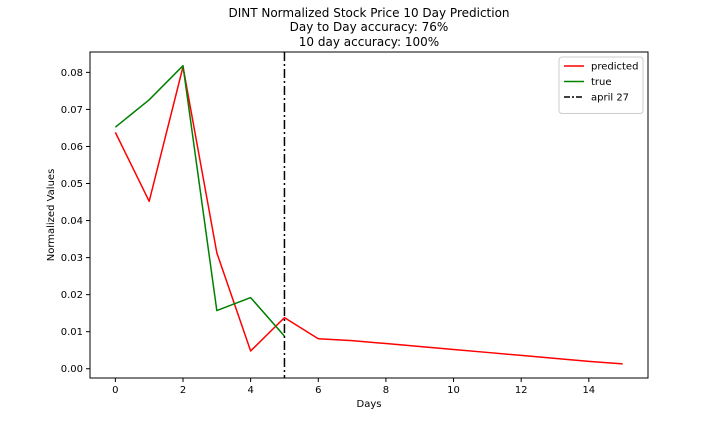 Image resolution: width=720 pixels, height=432 pixels. I want to click on x-tick-label: 8, so click(386, 390).